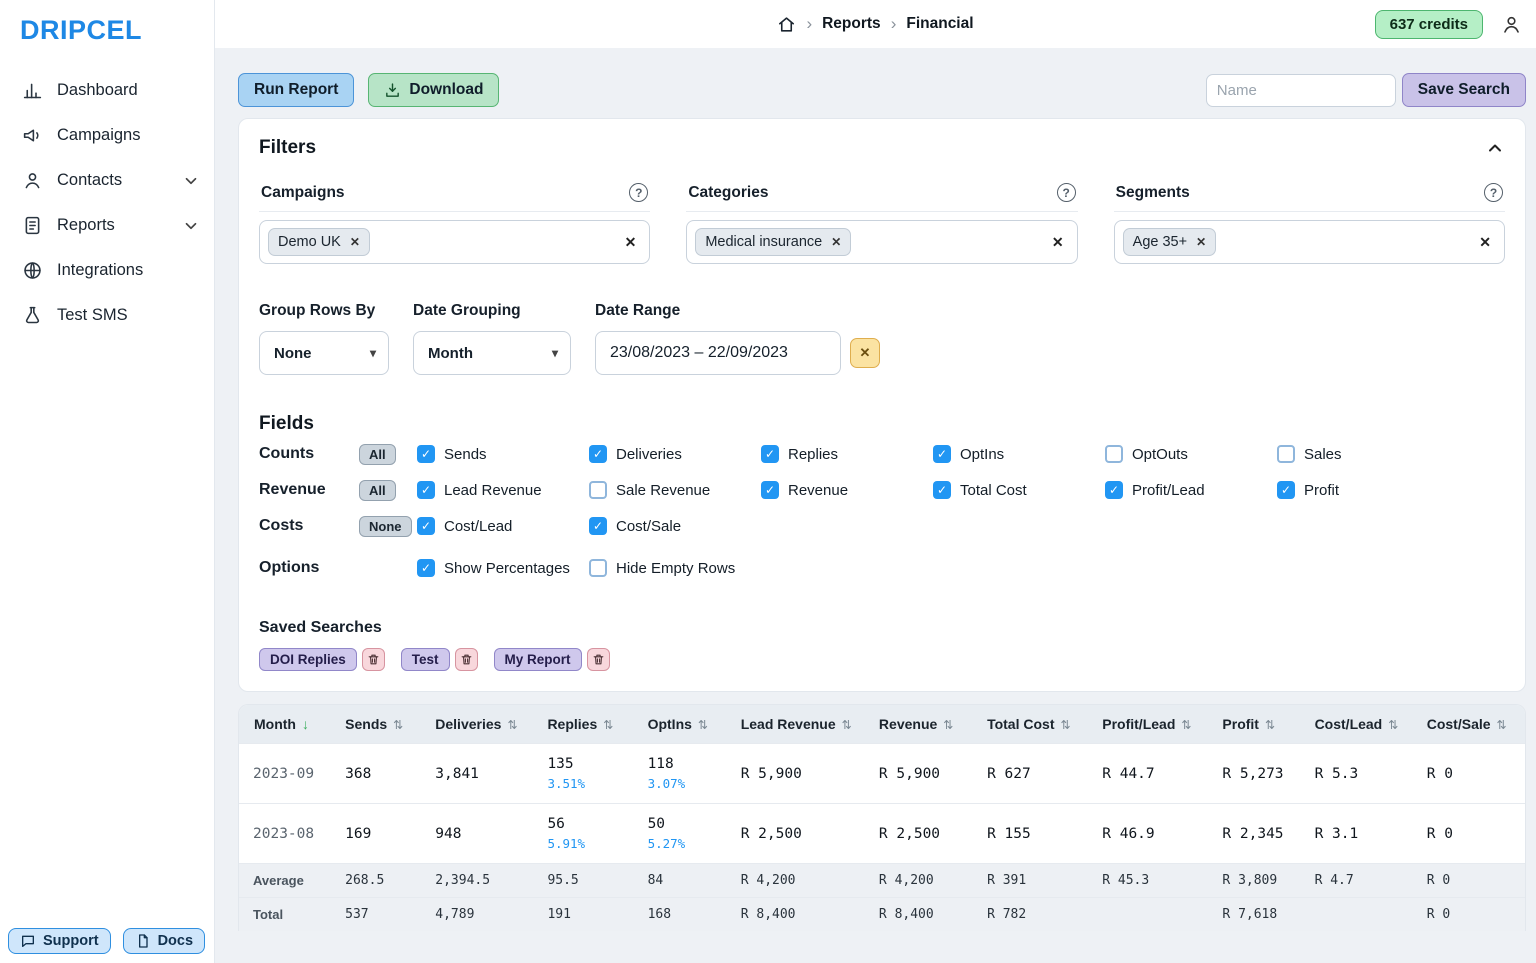 Image resolution: width=1536 pixels, height=963 pixels. Describe the element at coordinates (285, 880) in the screenshot. I see `cell-month: Average` at that location.